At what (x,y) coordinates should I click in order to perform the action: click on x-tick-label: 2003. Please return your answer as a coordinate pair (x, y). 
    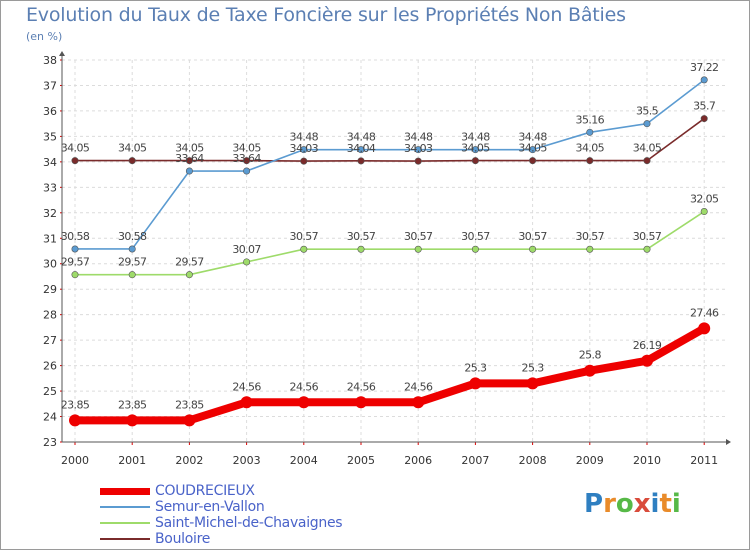
    Looking at the image, I should click on (247, 460).